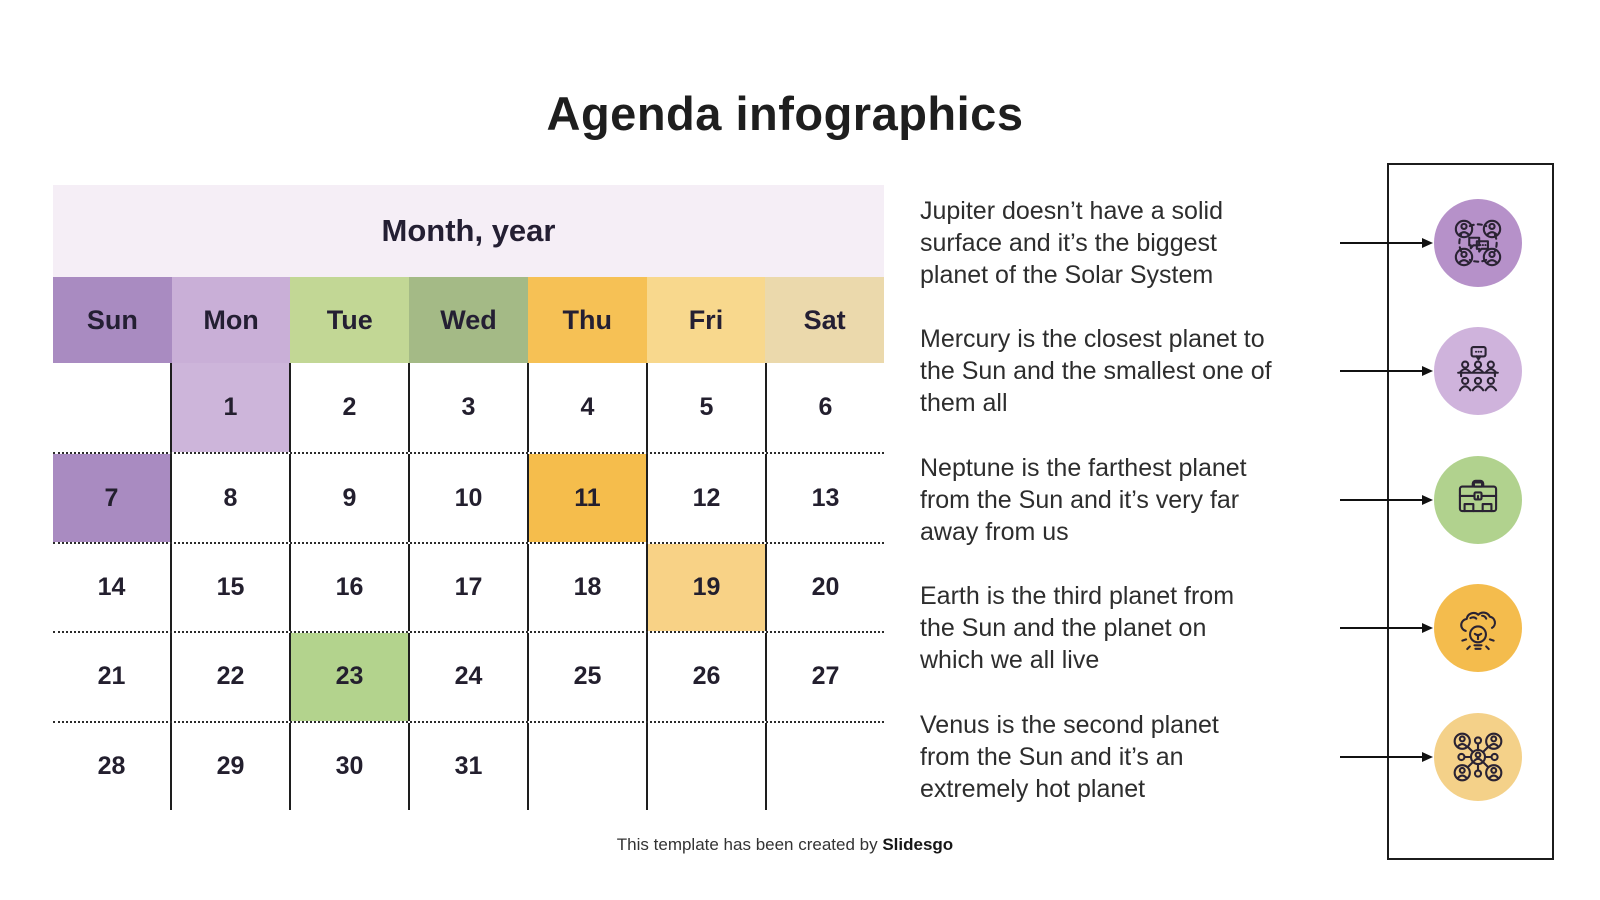  I want to click on footer-brand: Slidesgo, so click(918, 844).